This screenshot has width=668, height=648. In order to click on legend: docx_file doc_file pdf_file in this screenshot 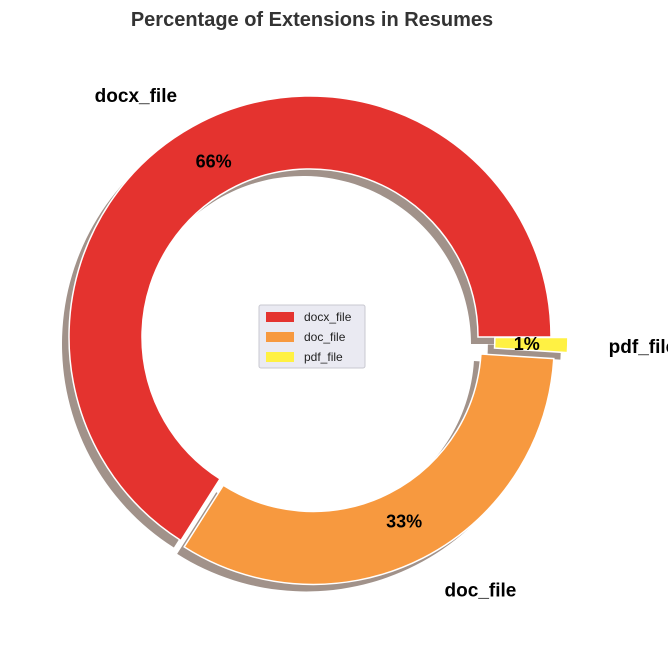, I will do `click(312, 336)`.